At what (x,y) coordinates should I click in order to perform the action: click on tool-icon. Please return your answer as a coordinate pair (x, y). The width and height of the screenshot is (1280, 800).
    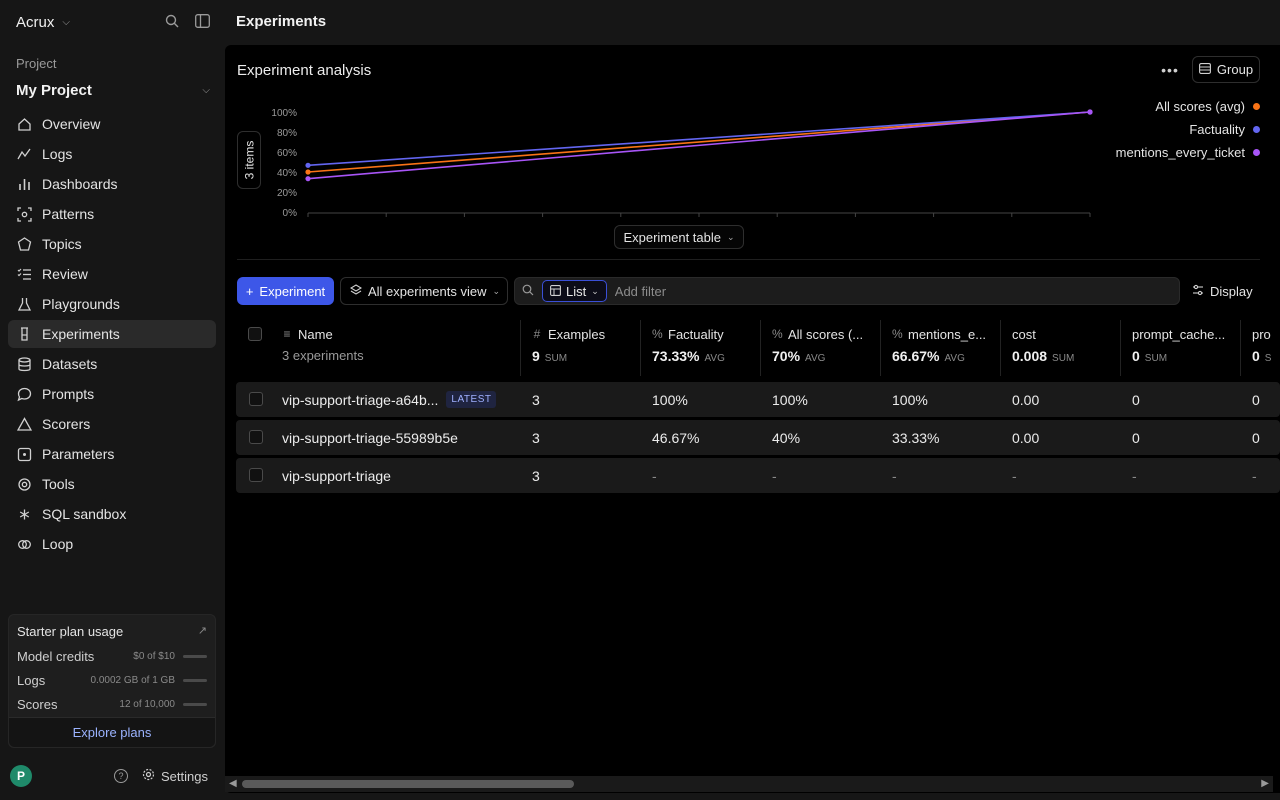
    Looking at the image, I should click on (24, 484).